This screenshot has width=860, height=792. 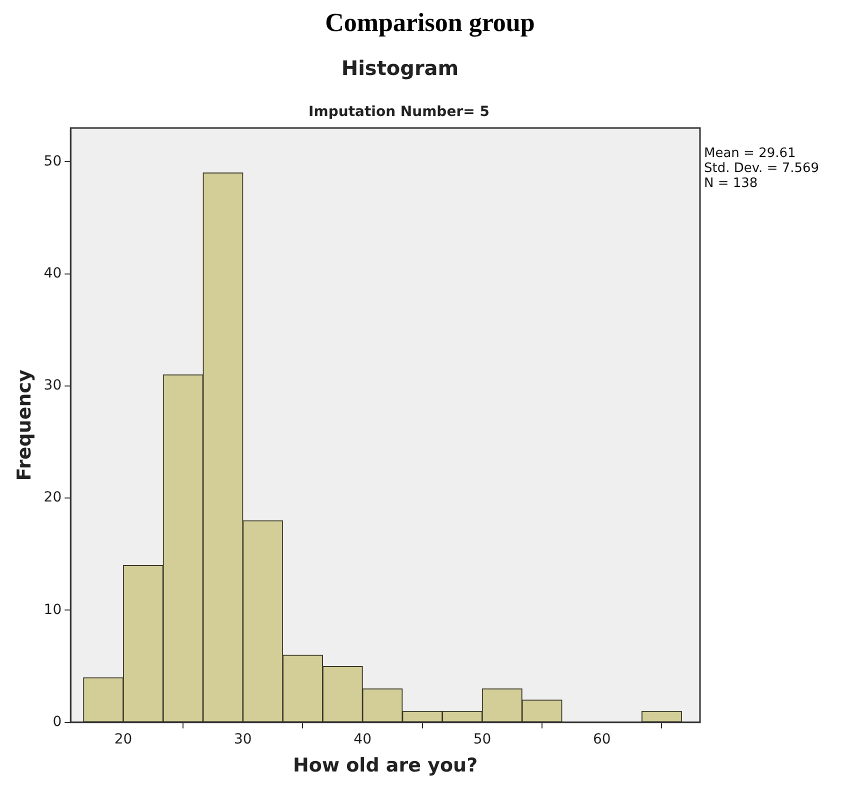 I want to click on y-tick-label: 0, so click(x=57, y=722).